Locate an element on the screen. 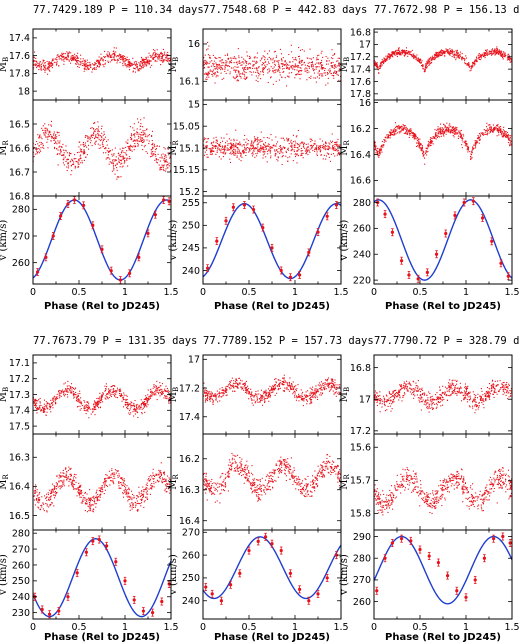 This screenshot has height=644, width=520. rv-point is located at coordinates (290, 277).